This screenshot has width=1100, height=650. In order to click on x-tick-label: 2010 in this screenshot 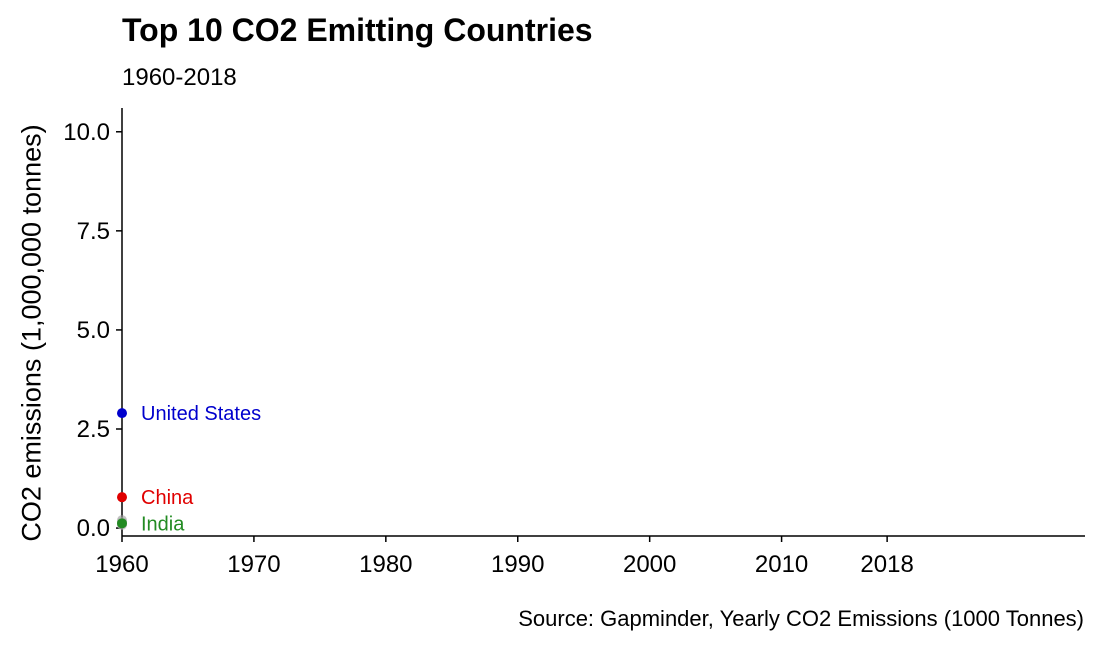, I will do `click(781, 564)`.